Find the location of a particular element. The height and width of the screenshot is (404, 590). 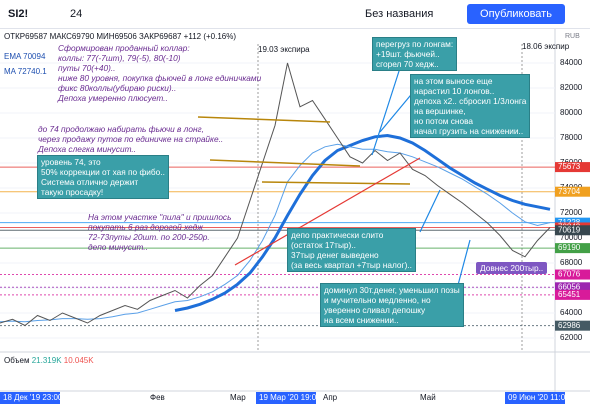

y-tick-label: 80000 is located at coordinates (571, 112).